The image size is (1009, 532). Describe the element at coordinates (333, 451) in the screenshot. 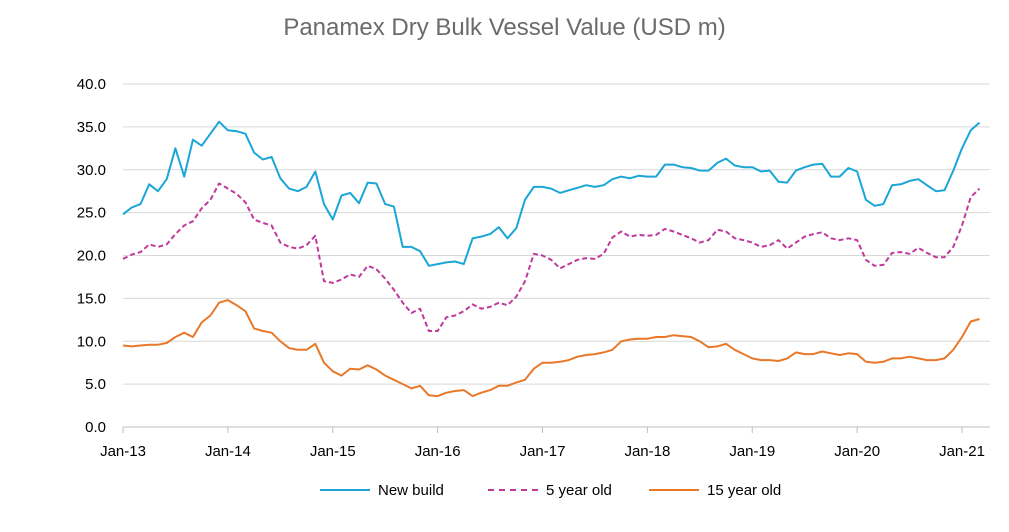

I see `x-tick-label-2: Jan-15` at that location.